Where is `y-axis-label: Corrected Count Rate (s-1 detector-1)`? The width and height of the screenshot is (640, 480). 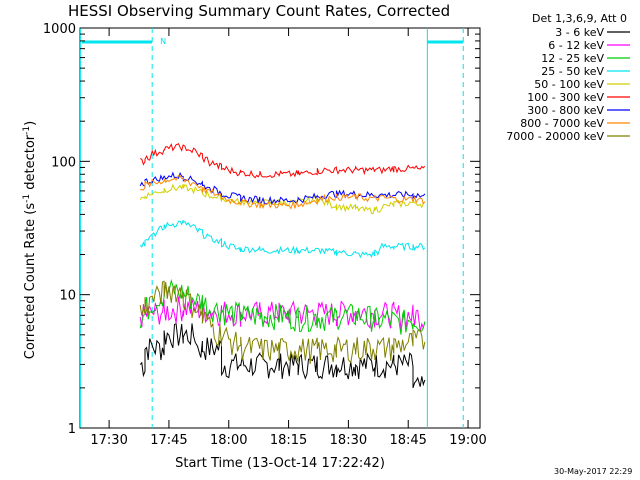 y-axis-label: Corrected Count Rate (s-1 detector-1) is located at coordinates (30, 240).